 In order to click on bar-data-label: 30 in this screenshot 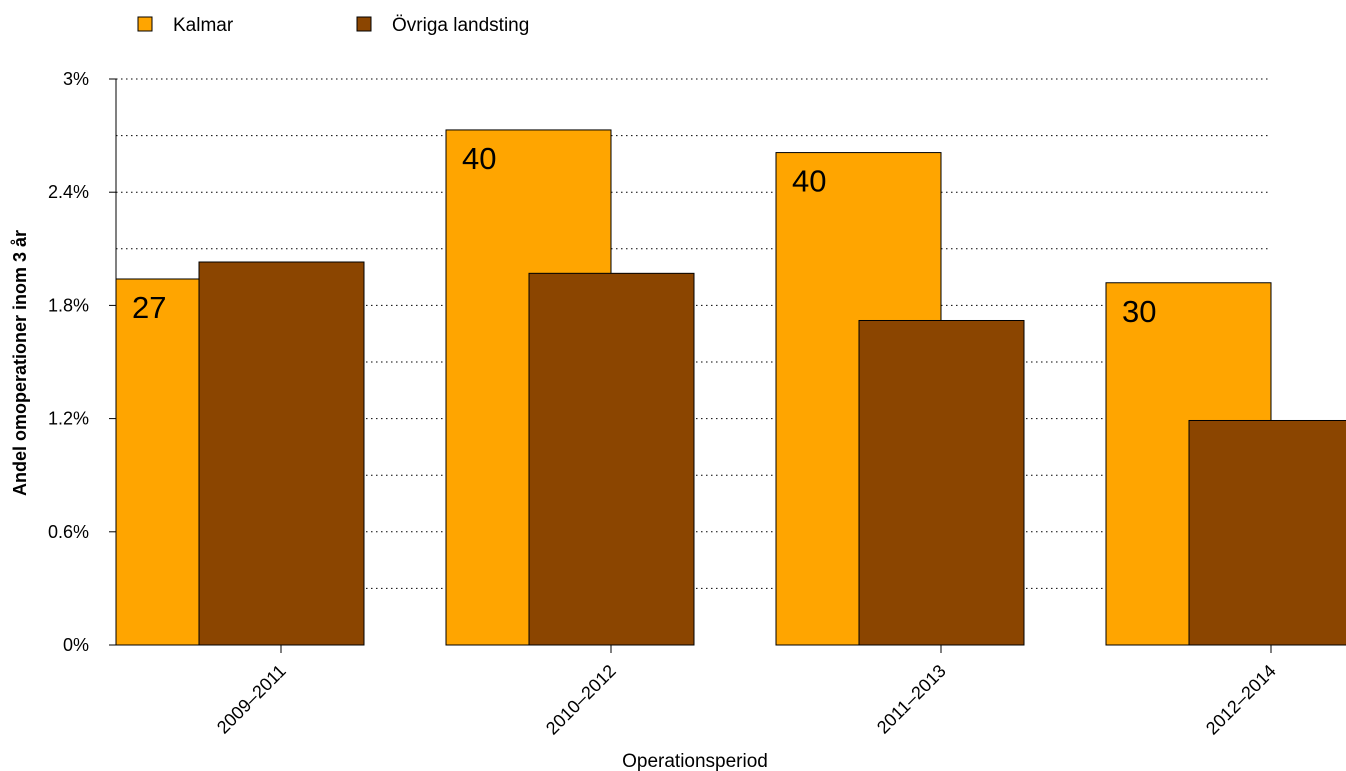, I will do `click(1139, 311)`.